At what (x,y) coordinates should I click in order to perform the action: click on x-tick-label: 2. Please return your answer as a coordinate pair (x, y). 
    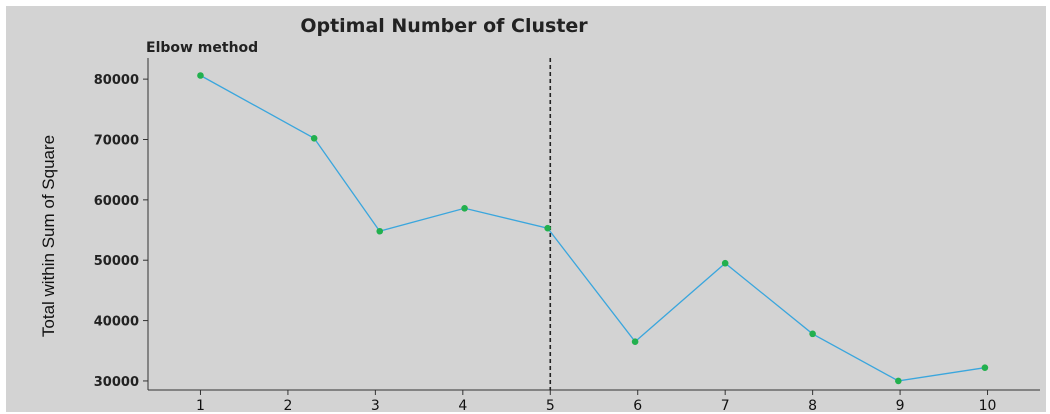
    Looking at the image, I should click on (287, 405).